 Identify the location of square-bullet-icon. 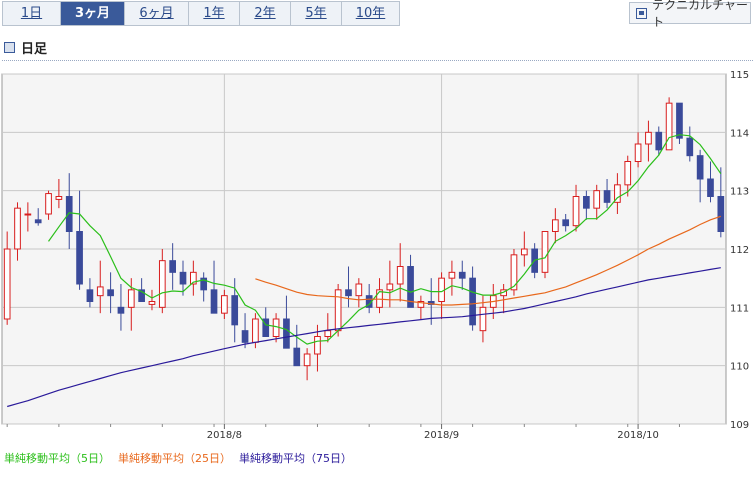
(9, 47).